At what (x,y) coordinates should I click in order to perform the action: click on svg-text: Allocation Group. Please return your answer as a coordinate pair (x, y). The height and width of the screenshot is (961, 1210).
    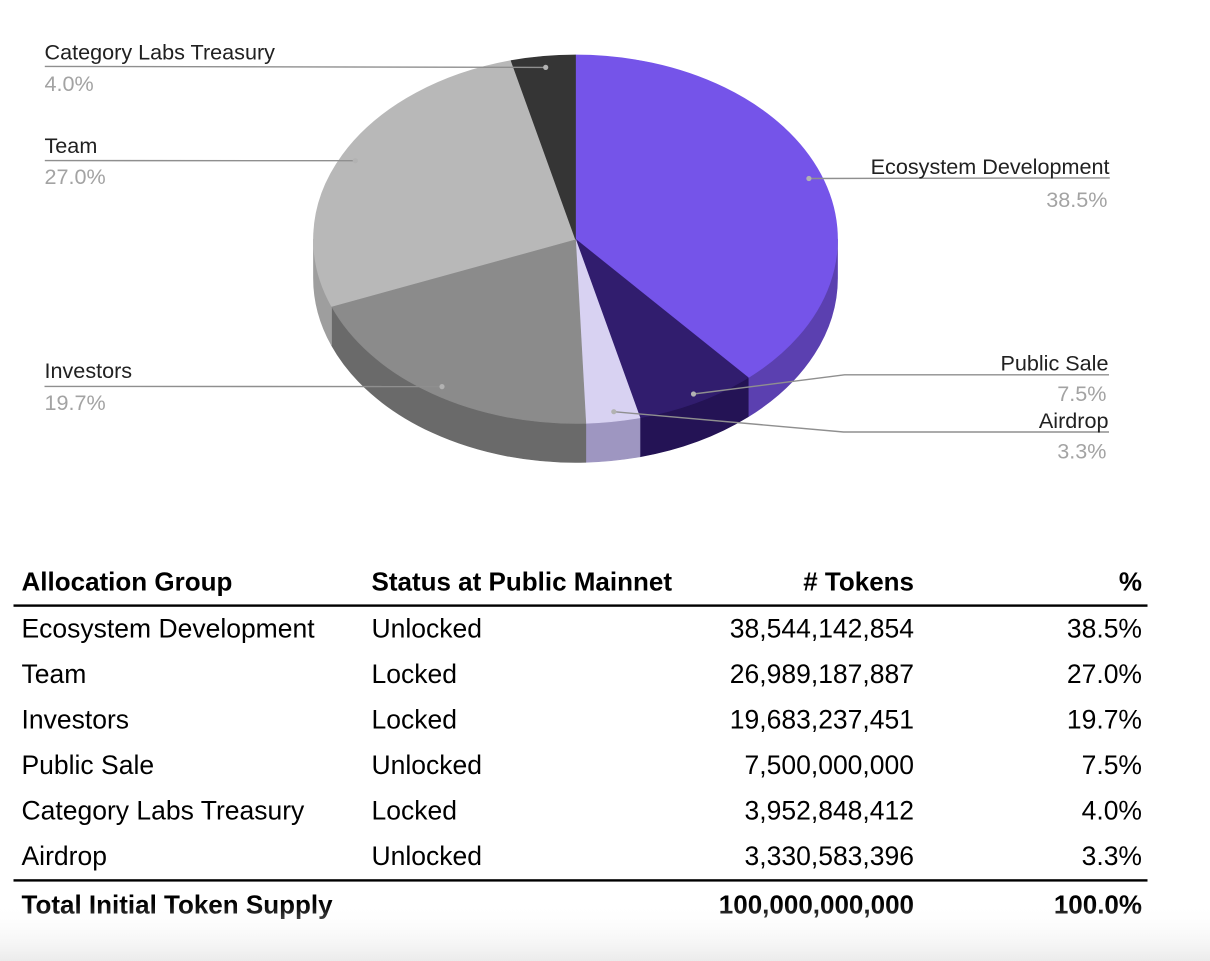
    Looking at the image, I should click on (127, 582).